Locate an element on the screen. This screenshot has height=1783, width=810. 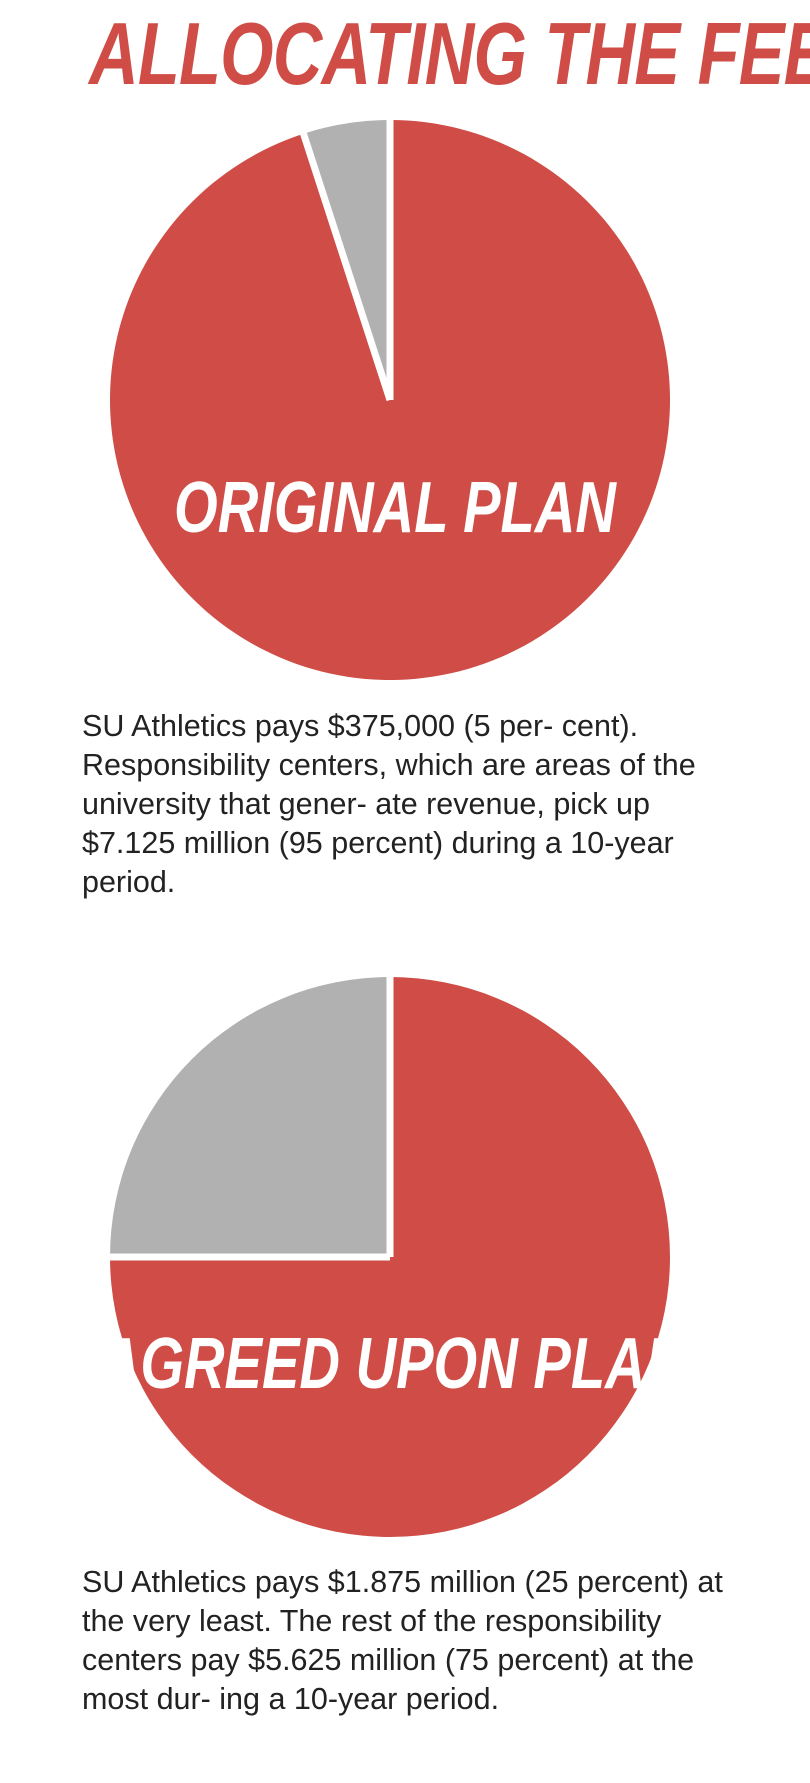
agreed-upon-plan-label: AGREED UPON PLAN is located at coordinates (392, 1363).